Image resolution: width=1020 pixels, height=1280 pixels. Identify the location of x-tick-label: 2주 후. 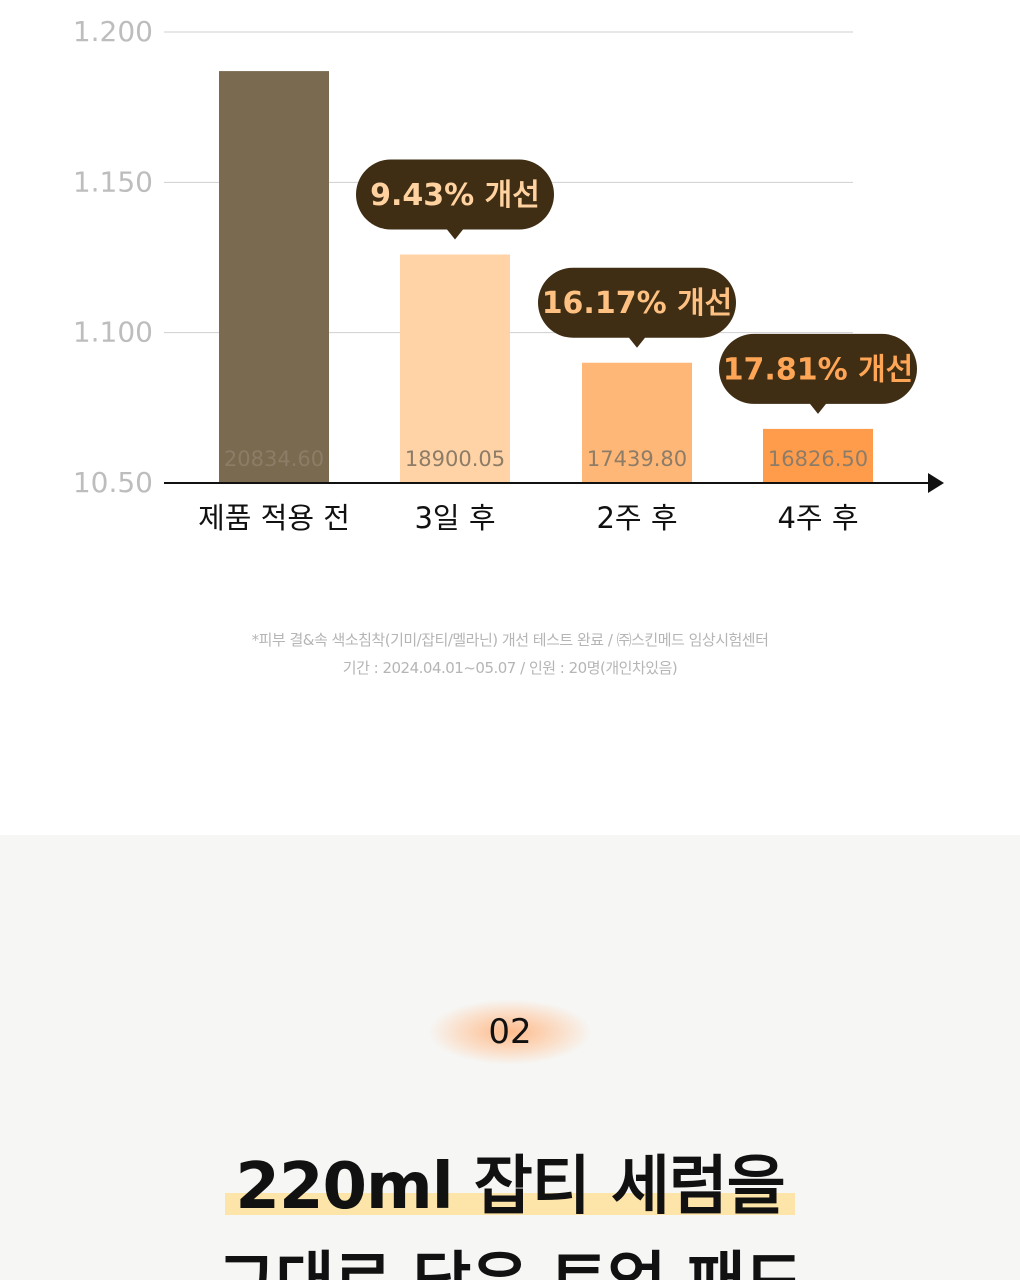
(636, 518).